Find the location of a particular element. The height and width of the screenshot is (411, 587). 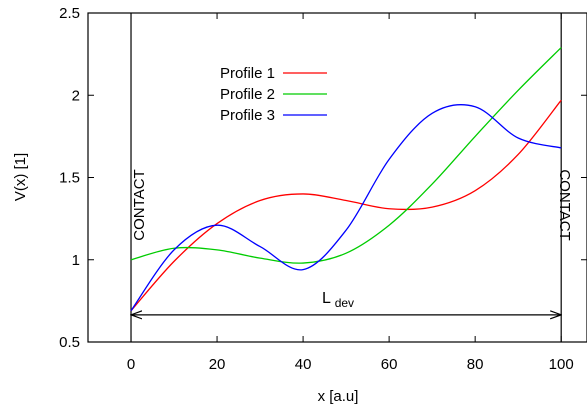

legend: Profile 1 Profile 2 Profile 3 is located at coordinates (273, 94).